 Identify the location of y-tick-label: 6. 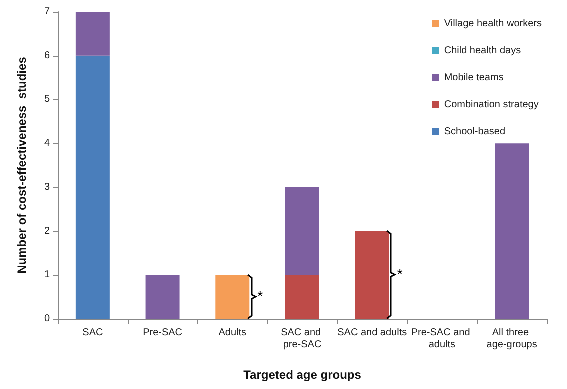
(47, 56).